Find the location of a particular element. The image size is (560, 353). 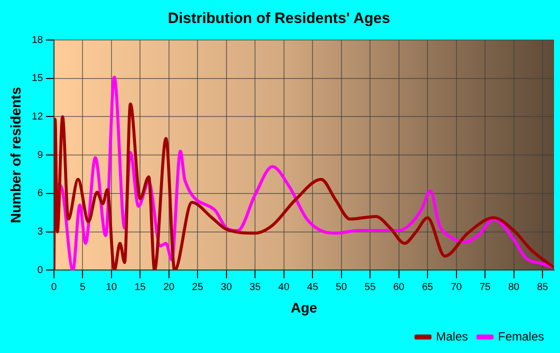

x-axis-title: Age is located at coordinates (304, 307).